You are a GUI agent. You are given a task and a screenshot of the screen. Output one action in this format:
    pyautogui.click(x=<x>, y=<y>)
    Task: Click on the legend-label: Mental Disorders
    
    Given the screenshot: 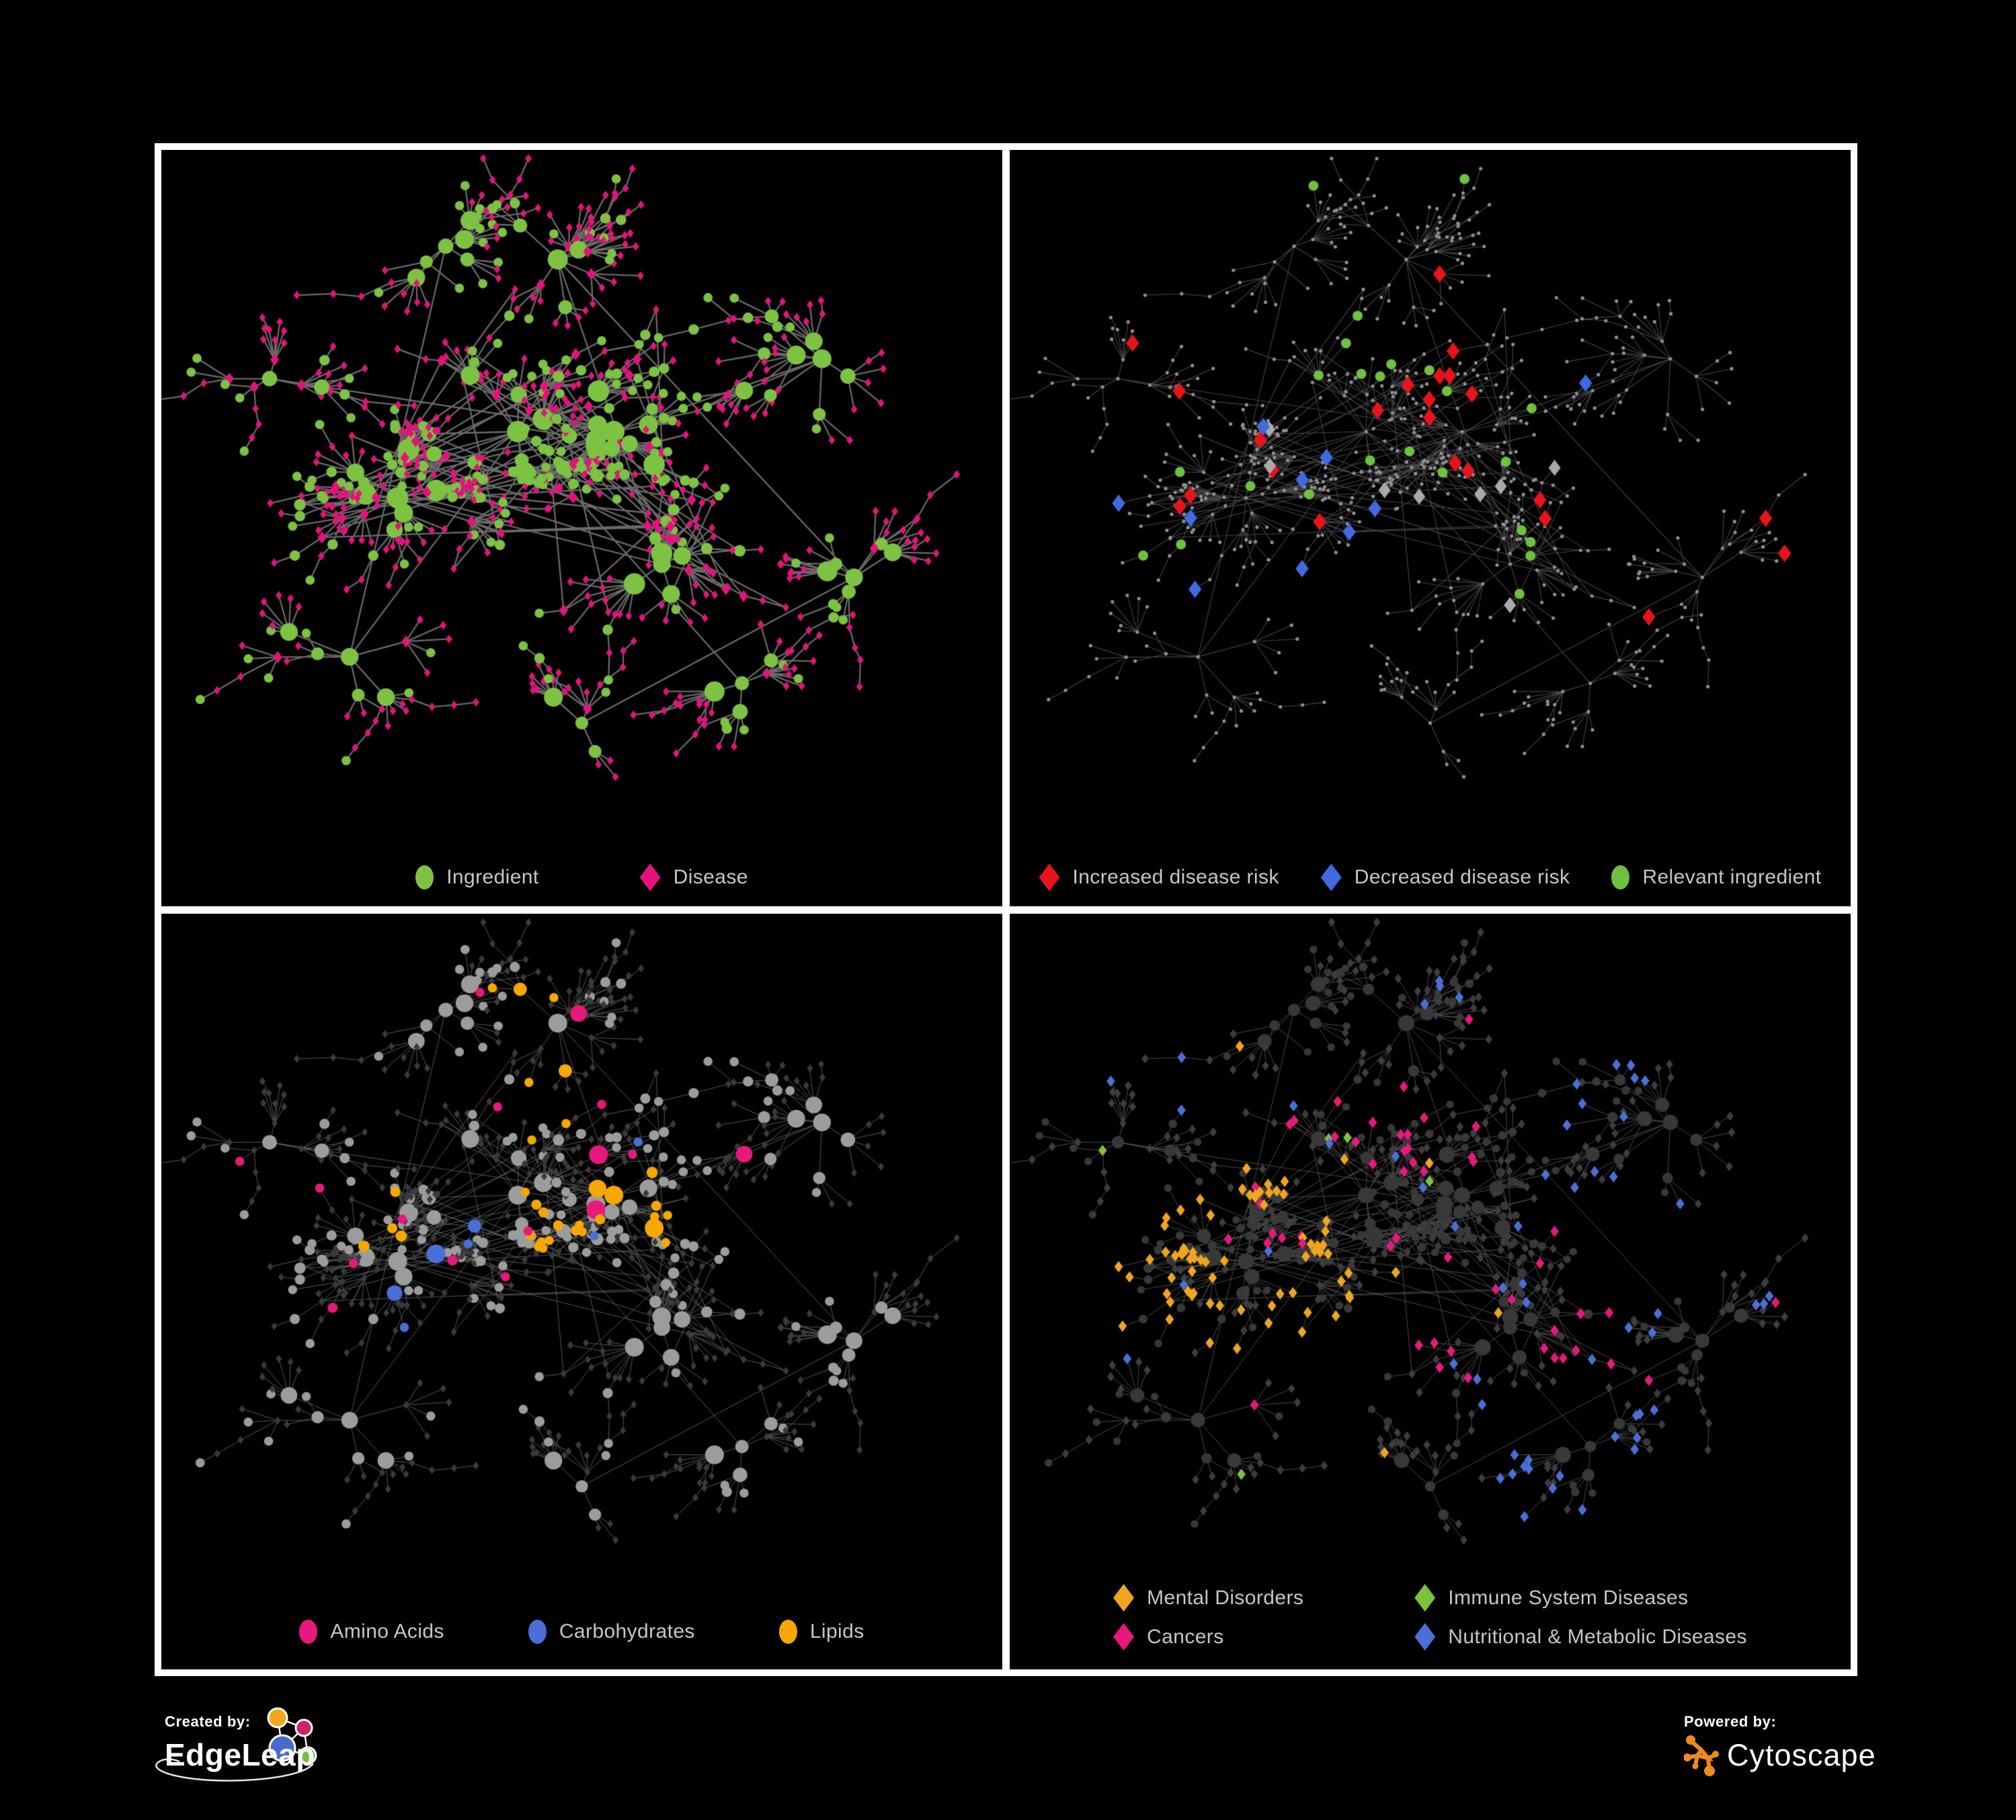 What is the action you would take?
    pyautogui.click(x=1225, y=1597)
    